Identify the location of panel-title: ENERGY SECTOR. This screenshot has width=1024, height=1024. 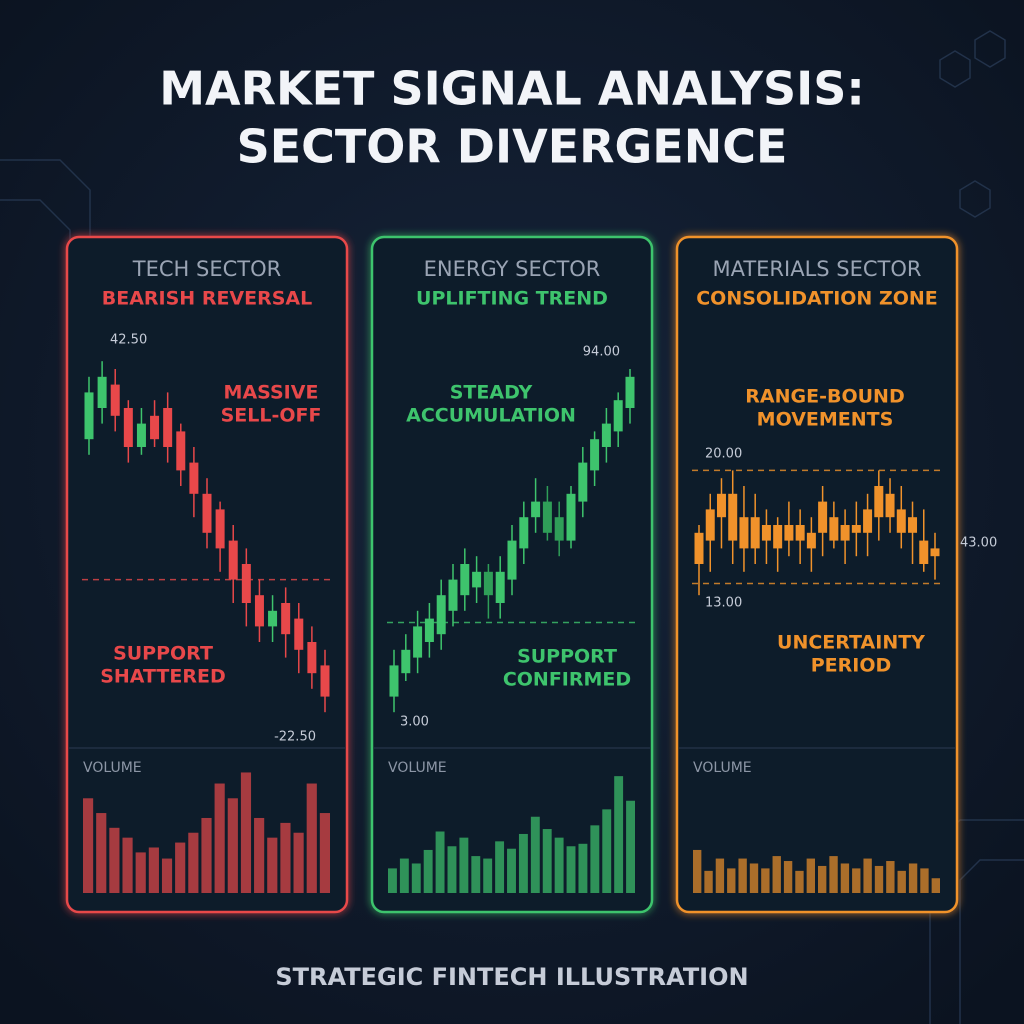
(512, 269).